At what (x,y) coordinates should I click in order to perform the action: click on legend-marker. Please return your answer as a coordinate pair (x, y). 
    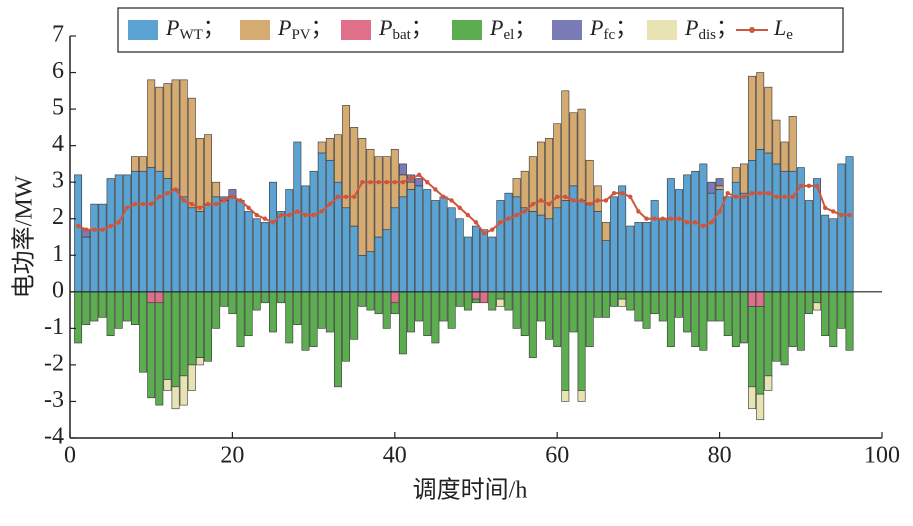
    Looking at the image, I should click on (752, 30).